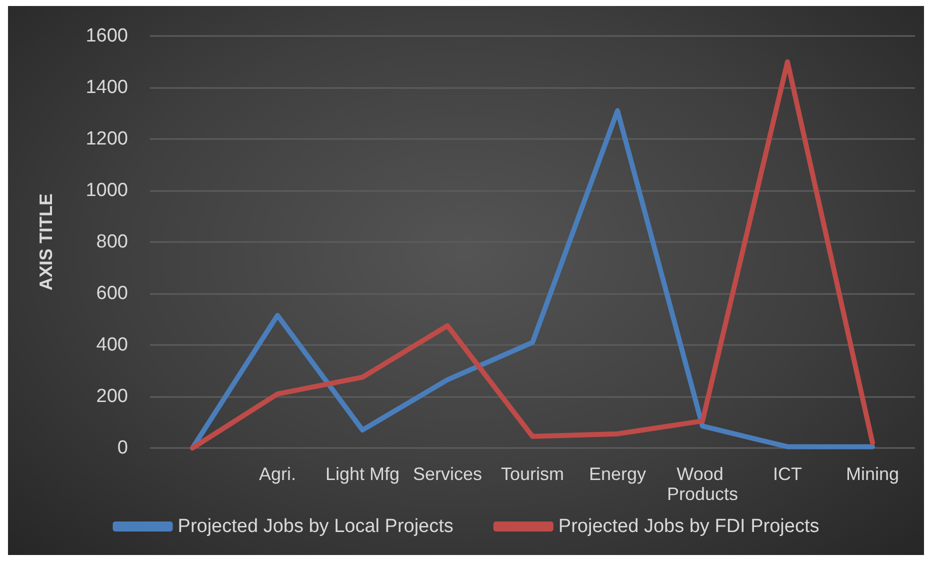 The height and width of the screenshot is (561, 932). What do you see at coordinates (122, 448) in the screenshot?
I see `y-tick-label: 0` at bounding box center [122, 448].